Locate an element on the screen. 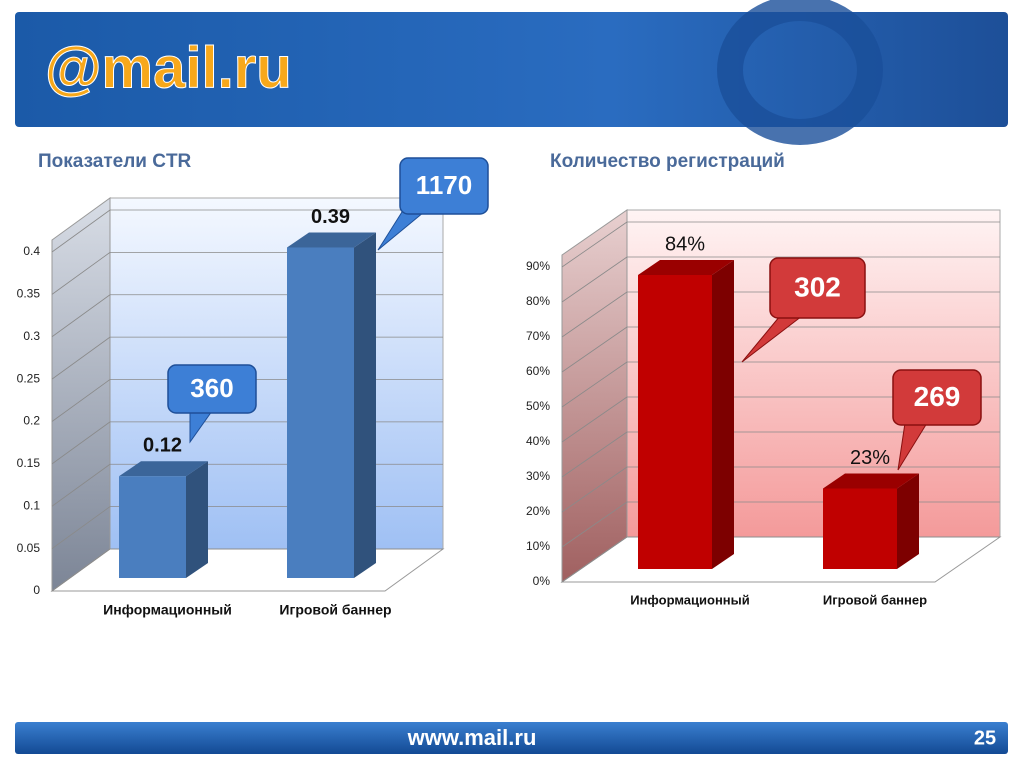 The image size is (1024, 768). footer-url: www.mail.ru is located at coordinates (472, 737).